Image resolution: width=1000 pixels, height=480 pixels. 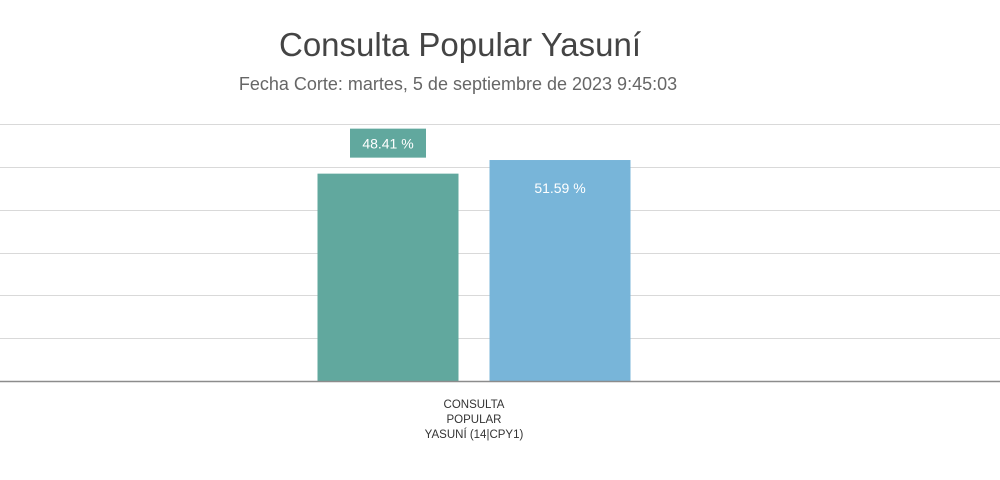 What do you see at coordinates (474, 420) in the screenshot?
I see `x-tick-label: CONSULTA POPULAR YASUNÍ (14|CPY1)` at bounding box center [474, 420].